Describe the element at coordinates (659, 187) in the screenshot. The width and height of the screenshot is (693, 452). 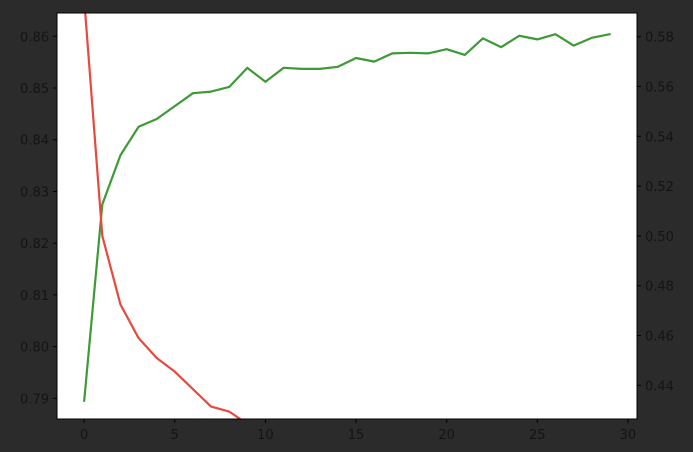
I see `right-y-tick-label: 0.52` at that location.